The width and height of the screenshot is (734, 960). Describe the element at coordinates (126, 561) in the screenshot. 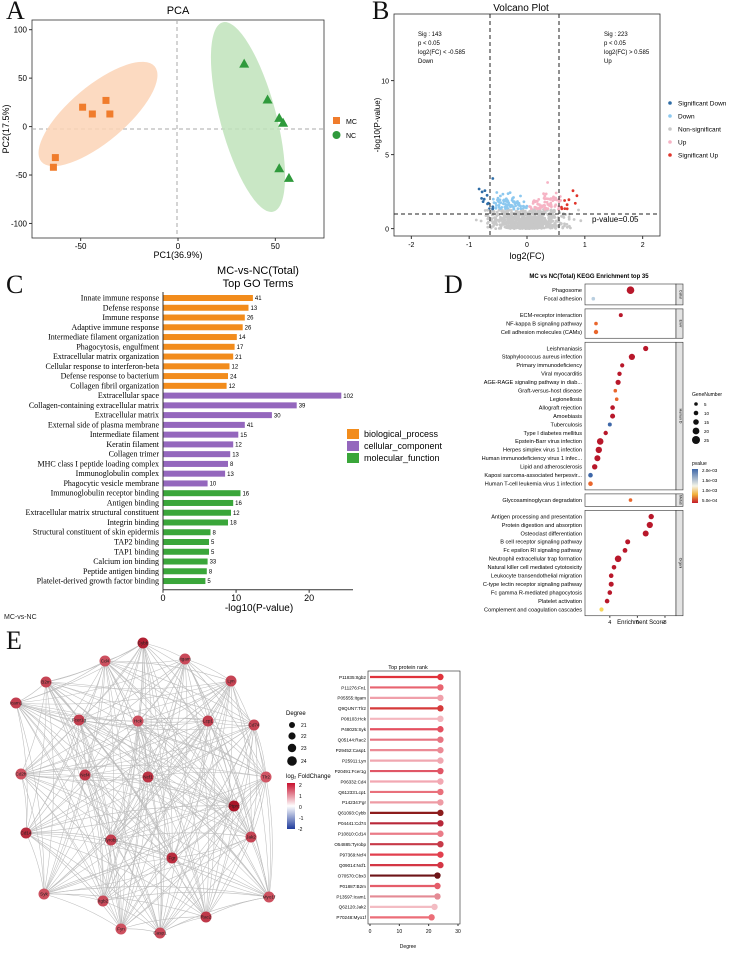

I see `go-term-label: Calcium ion binding` at that location.